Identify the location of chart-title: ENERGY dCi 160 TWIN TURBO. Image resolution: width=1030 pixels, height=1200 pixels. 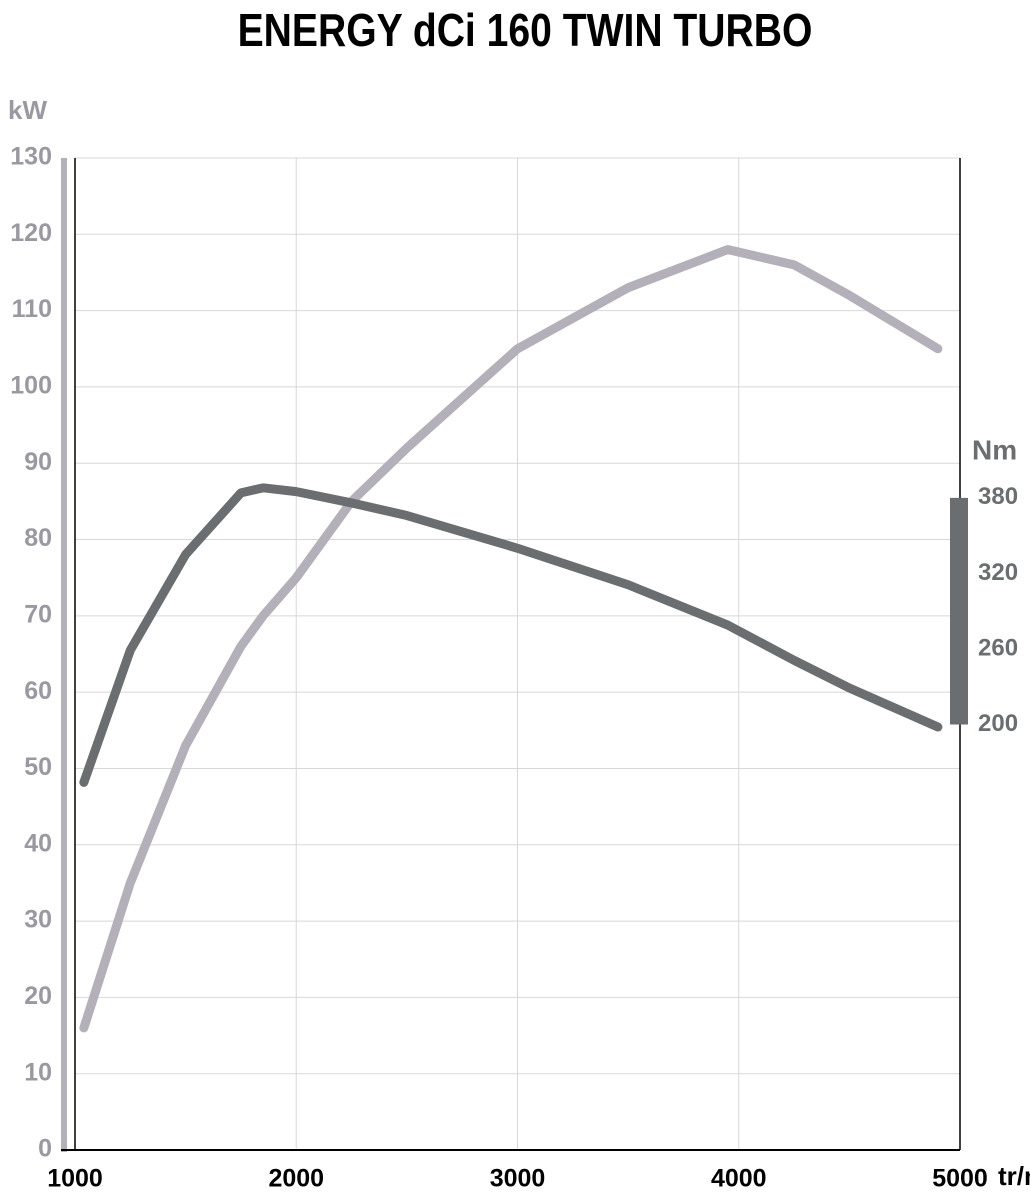
(525, 31).